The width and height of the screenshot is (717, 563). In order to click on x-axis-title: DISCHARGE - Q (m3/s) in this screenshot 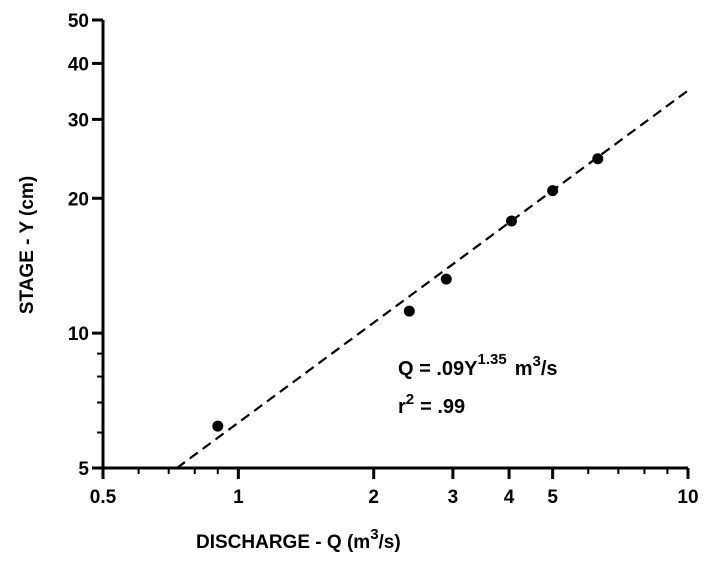, I will do `click(298, 539)`.